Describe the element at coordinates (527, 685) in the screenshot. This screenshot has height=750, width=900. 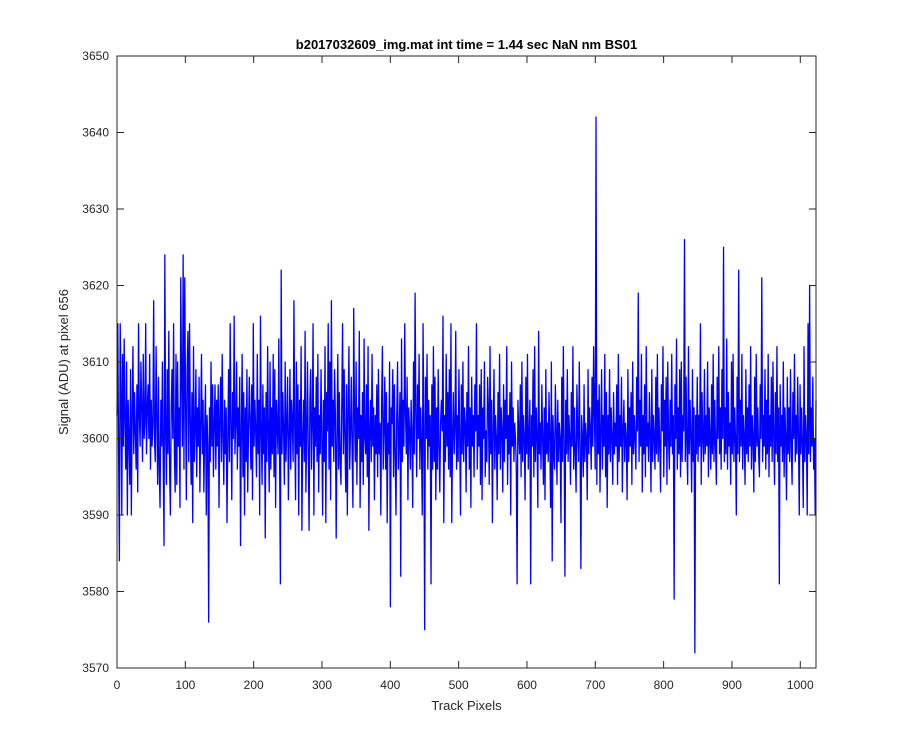
I see `x-tick-label: 600` at that location.